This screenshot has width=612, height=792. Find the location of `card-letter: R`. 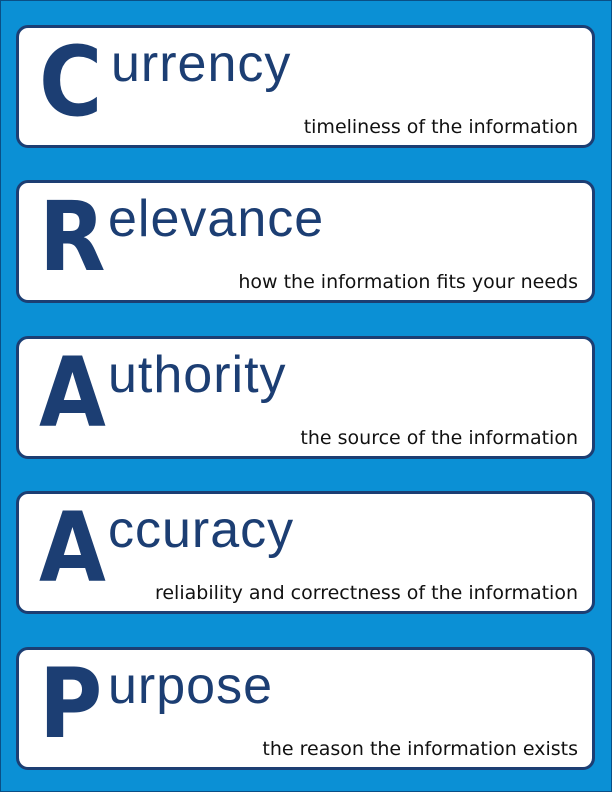

card-letter: R is located at coordinates (72, 237).